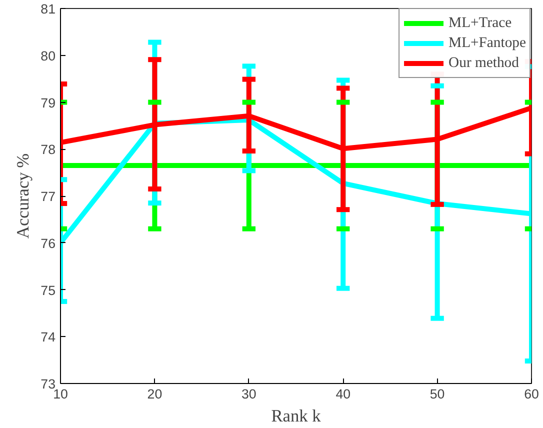 The height and width of the screenshot is (428, 543). Describe the element at coordinates (48, 9) in the screenshot. I see `y-tick-label: 81` at that location.